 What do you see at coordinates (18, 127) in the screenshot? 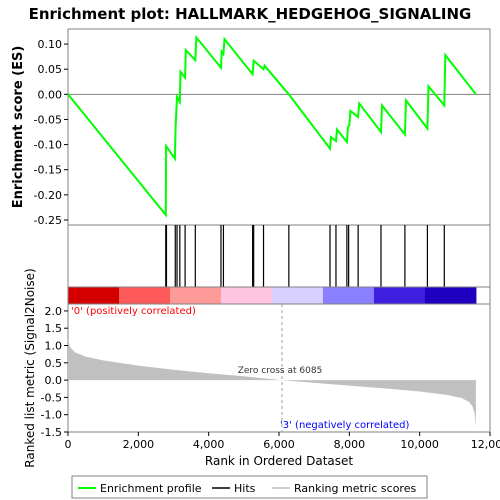
I see `es-y-axis-label: Enrichment score (ES)` at bounding box center [18, 127].